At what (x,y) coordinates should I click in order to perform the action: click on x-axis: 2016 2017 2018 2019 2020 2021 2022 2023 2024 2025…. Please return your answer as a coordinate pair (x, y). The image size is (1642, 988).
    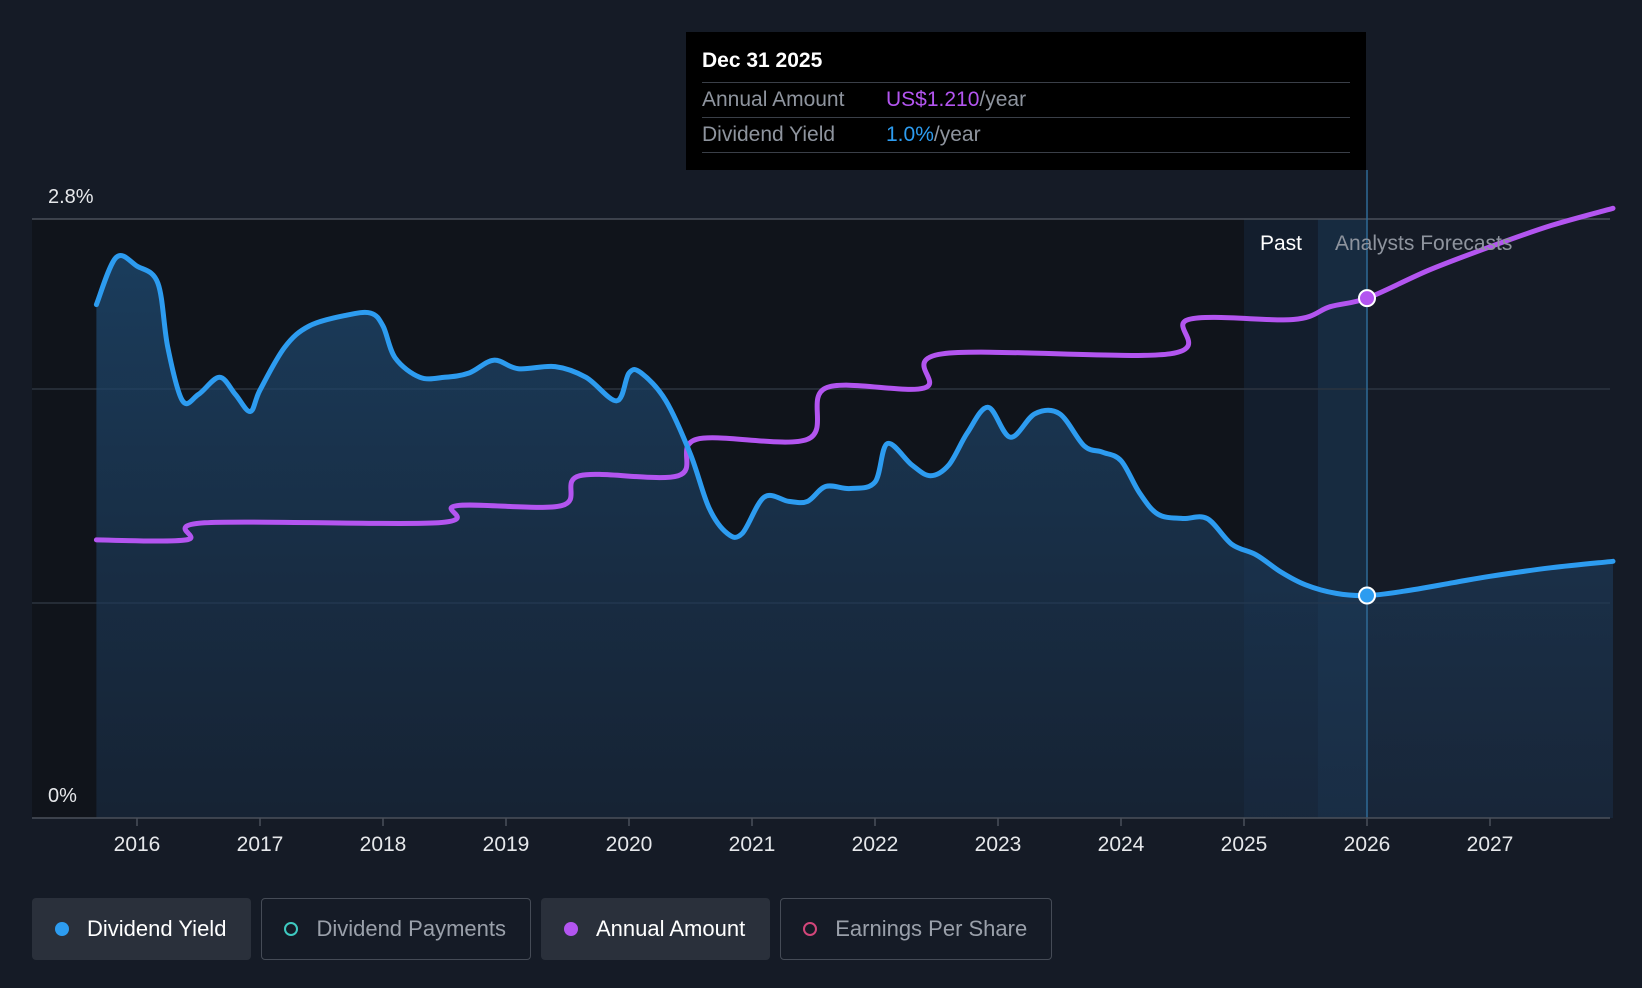
    Looking at the image, I should click on (821, 836).